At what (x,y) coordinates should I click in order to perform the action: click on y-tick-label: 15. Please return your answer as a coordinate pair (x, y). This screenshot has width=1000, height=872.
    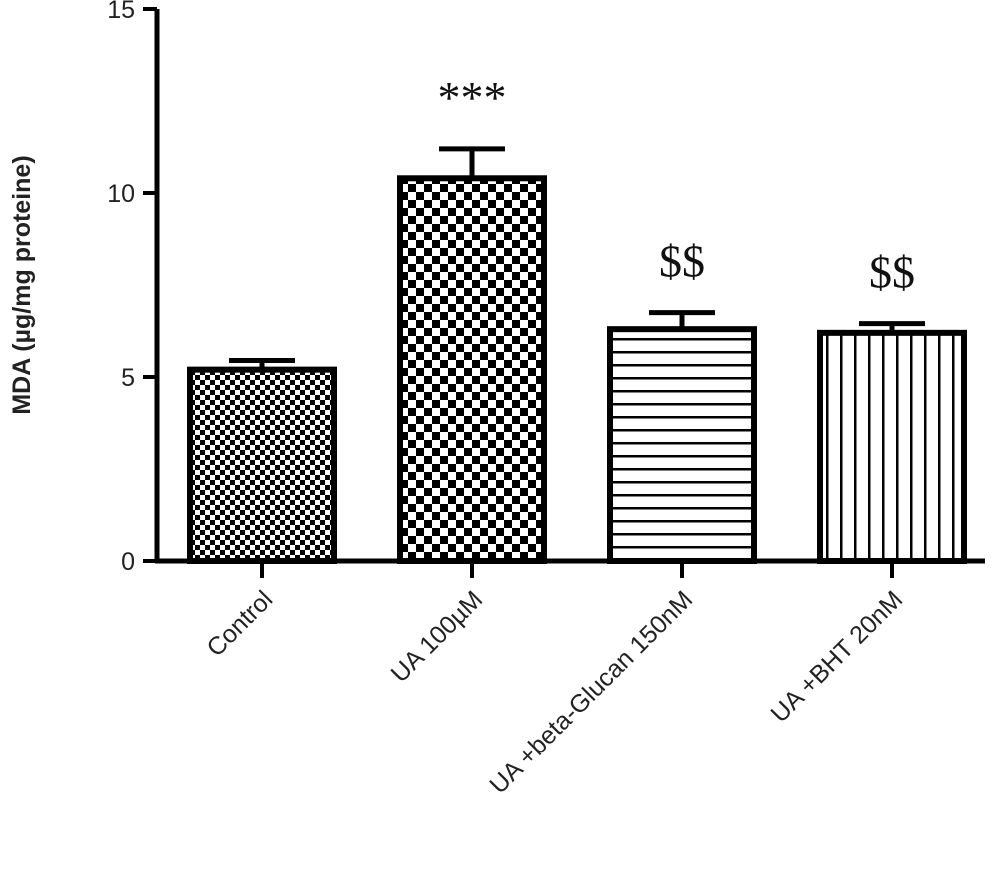
    Looking at the image, I should click on (121, 12).